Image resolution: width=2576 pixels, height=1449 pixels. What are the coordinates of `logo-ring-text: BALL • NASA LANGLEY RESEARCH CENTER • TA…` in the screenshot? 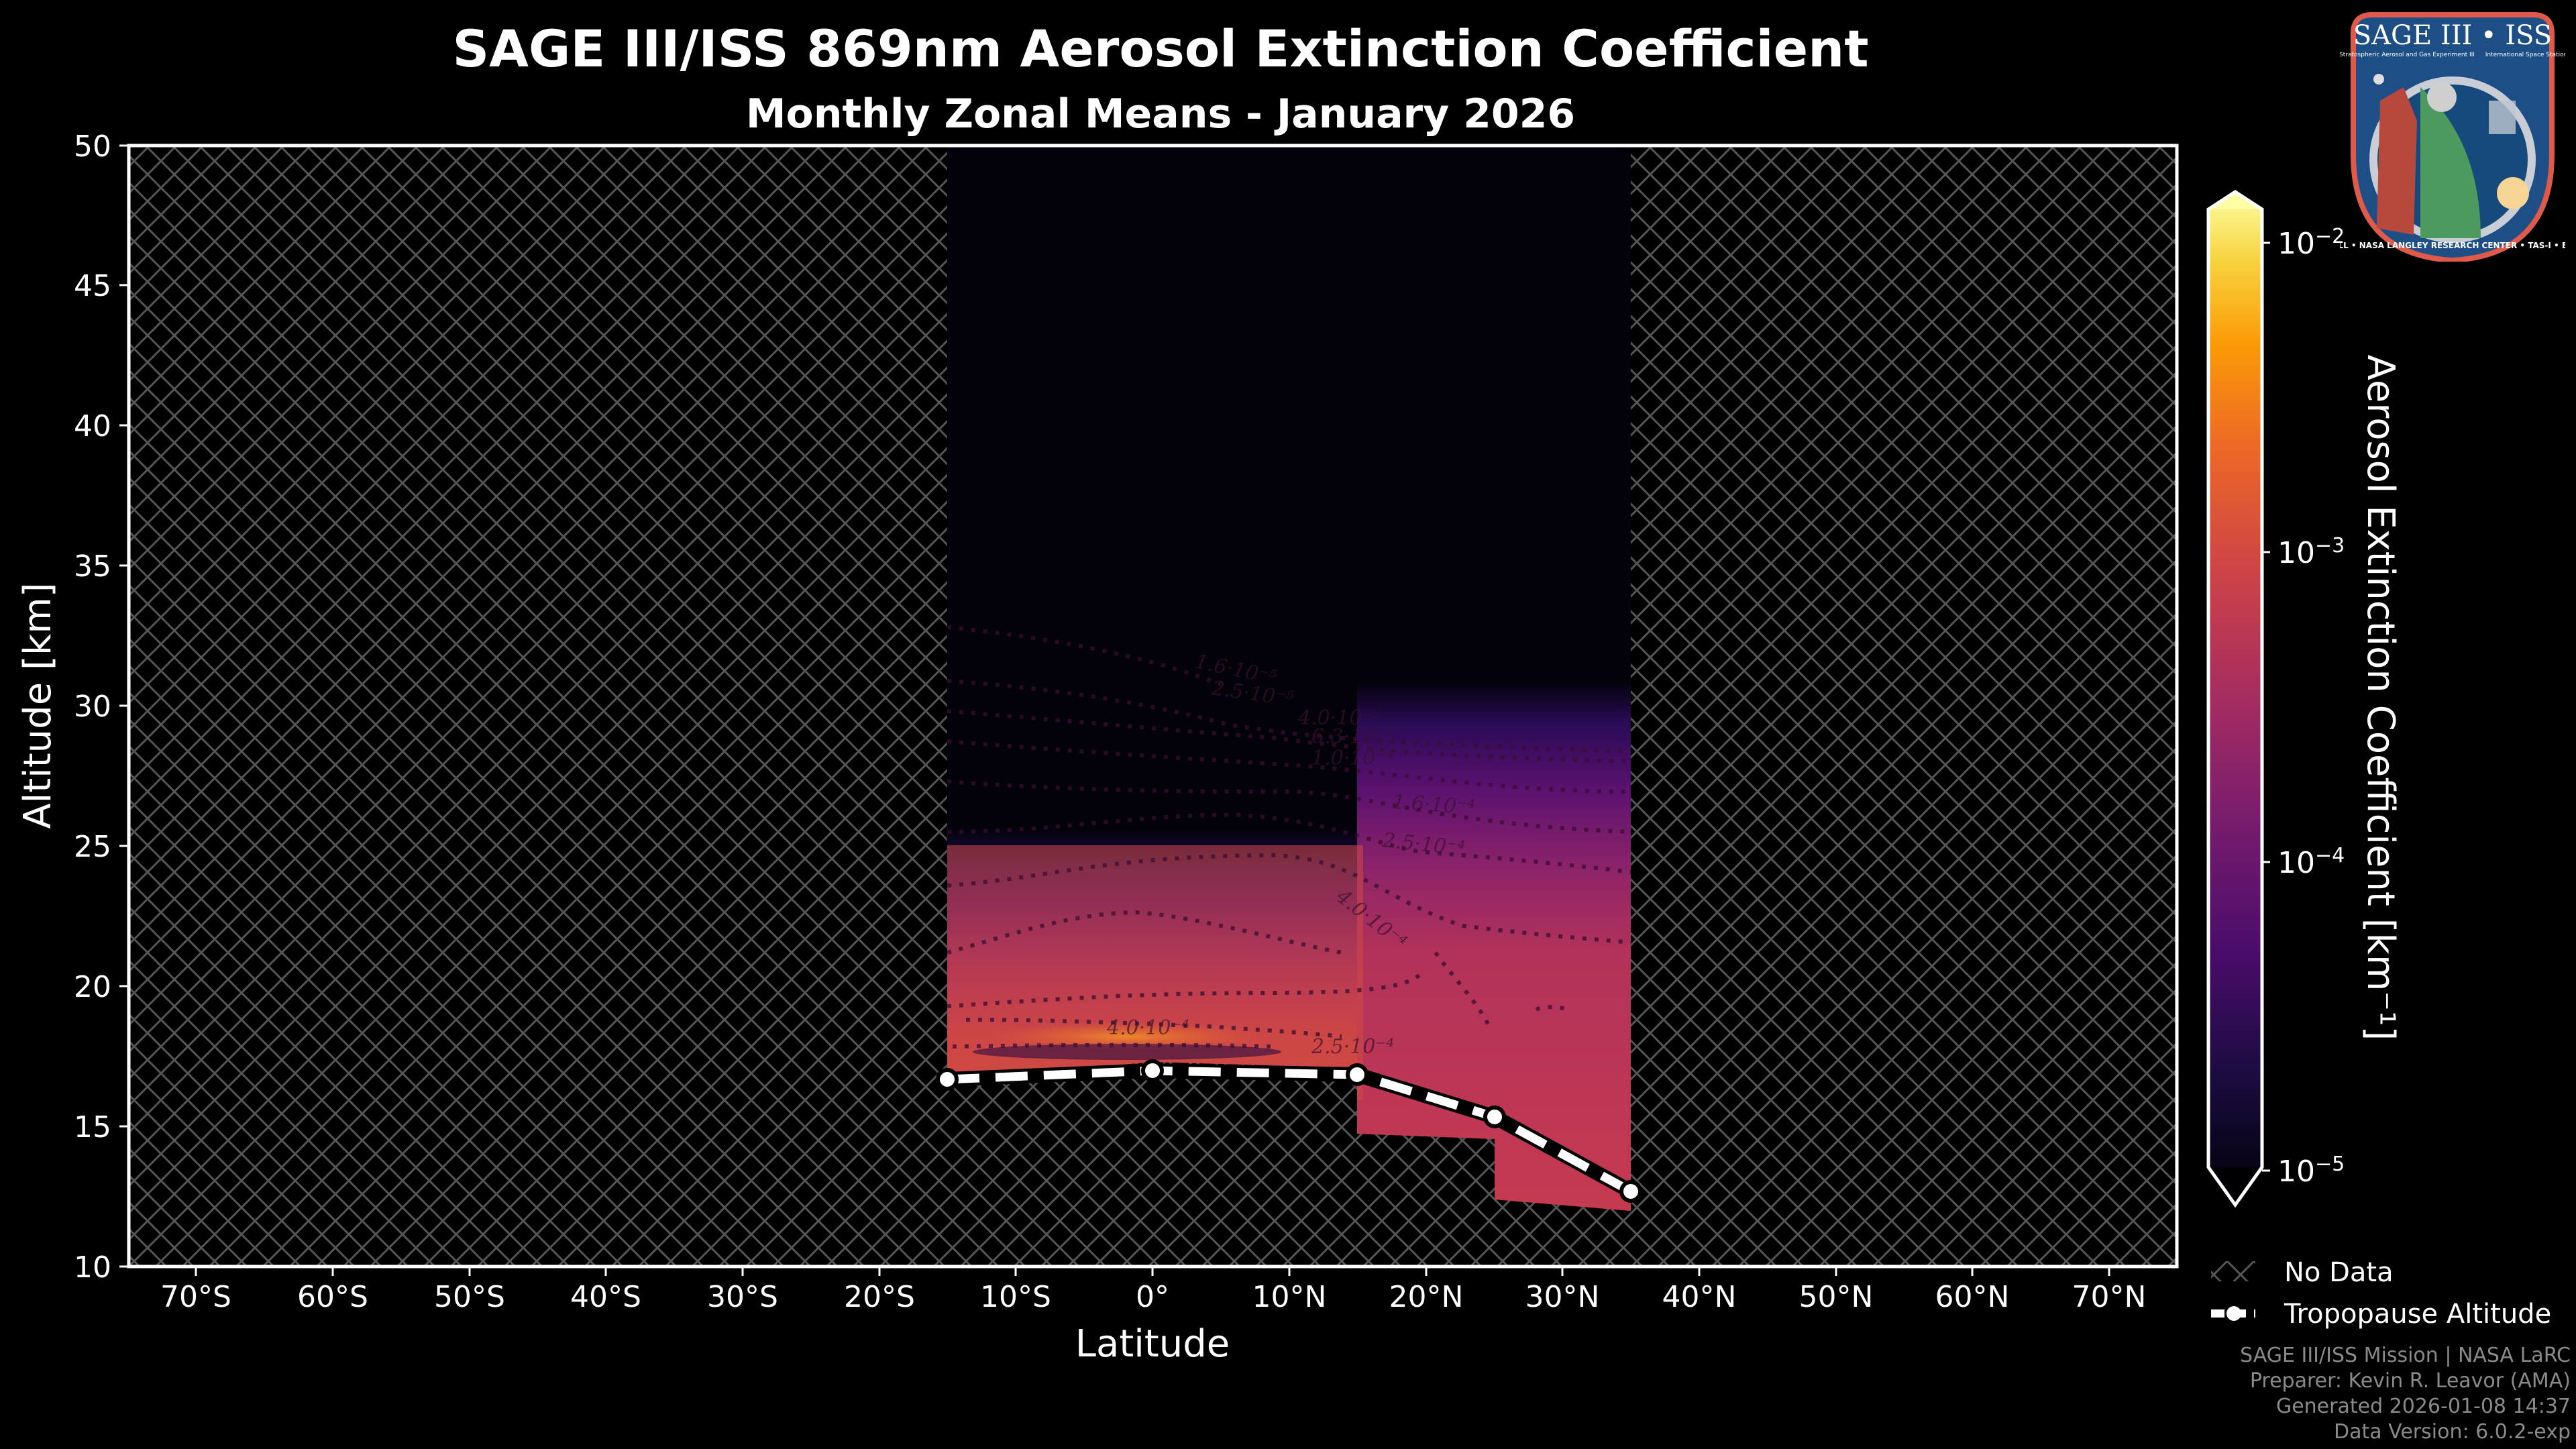 It's located at (2452, 245).